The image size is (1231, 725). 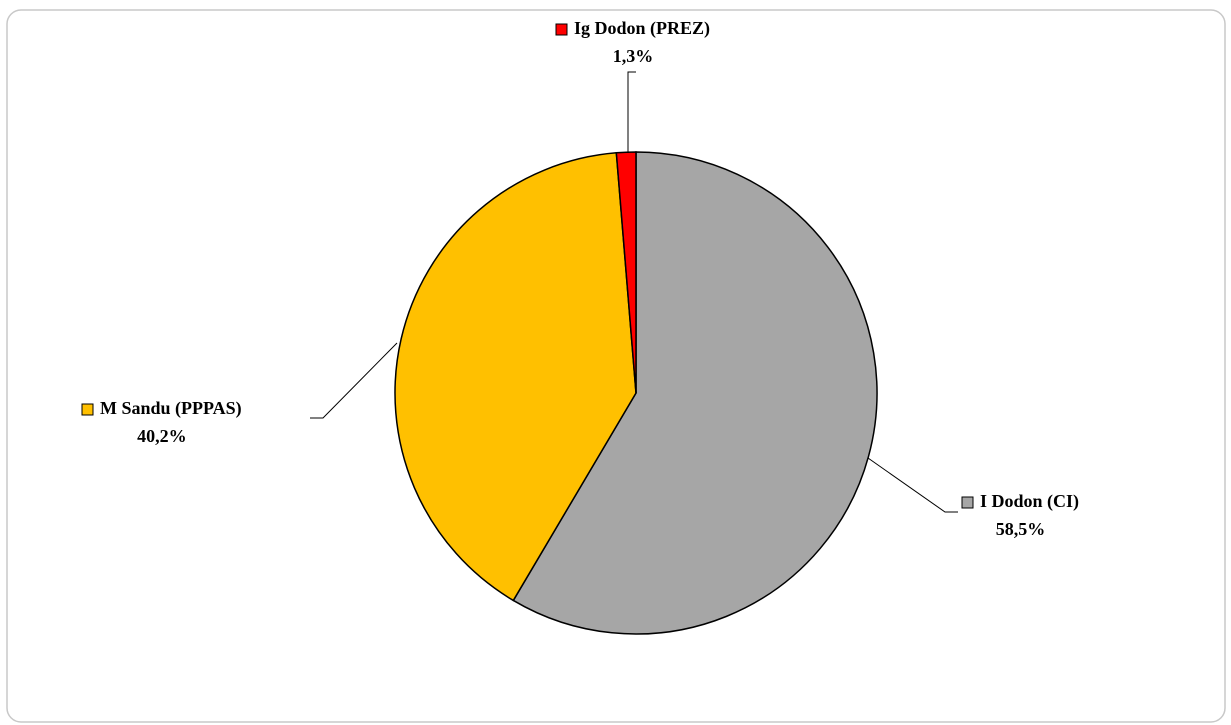 I want to click on slice-value-label: 40,2%, so click(x=162, y=436).